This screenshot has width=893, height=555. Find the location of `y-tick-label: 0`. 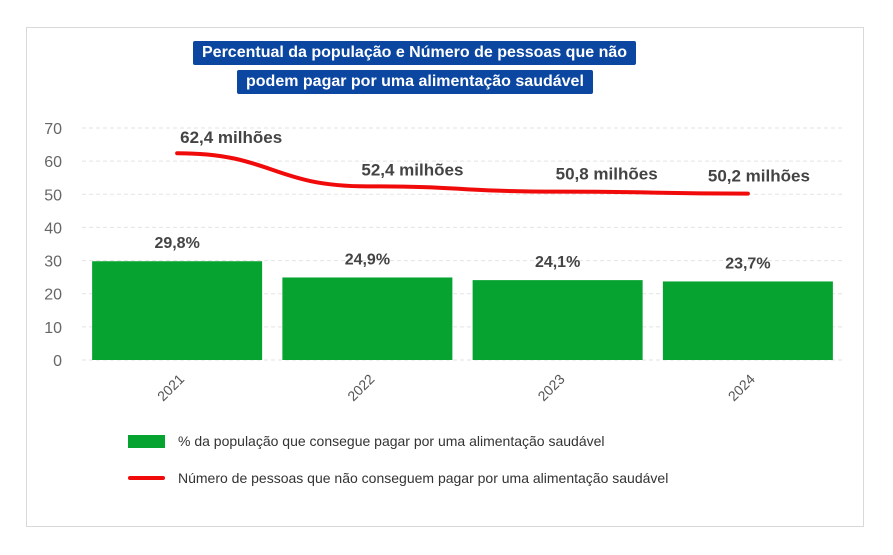

y-tick-label: 0 is located at coordinates (57, 361).